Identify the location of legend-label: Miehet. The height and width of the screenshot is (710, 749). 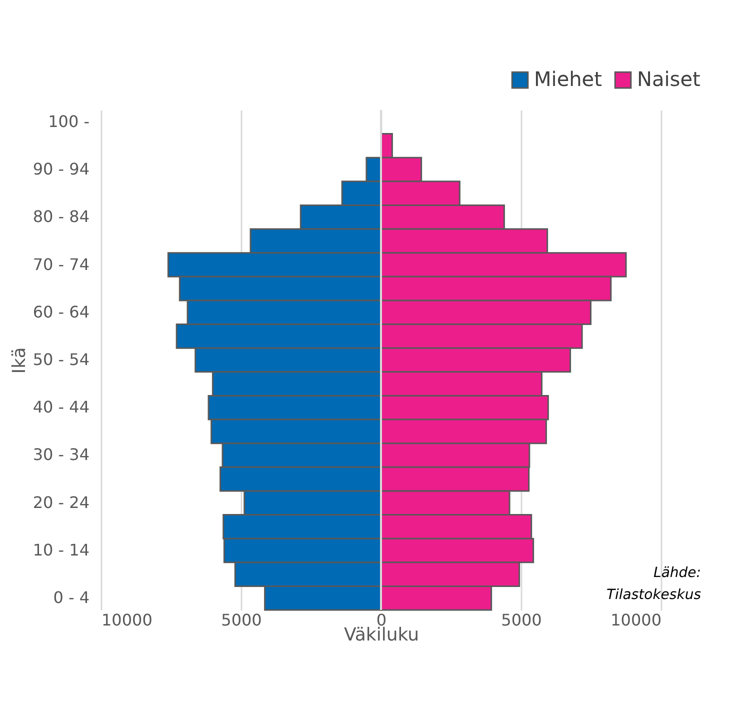
(568, 79).